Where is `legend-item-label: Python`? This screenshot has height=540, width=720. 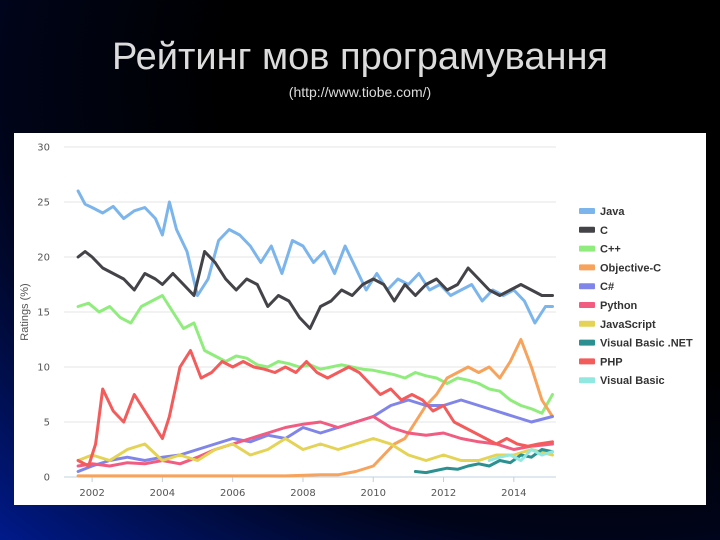 legend-item-label: Python is located at coordinates (619, 306).